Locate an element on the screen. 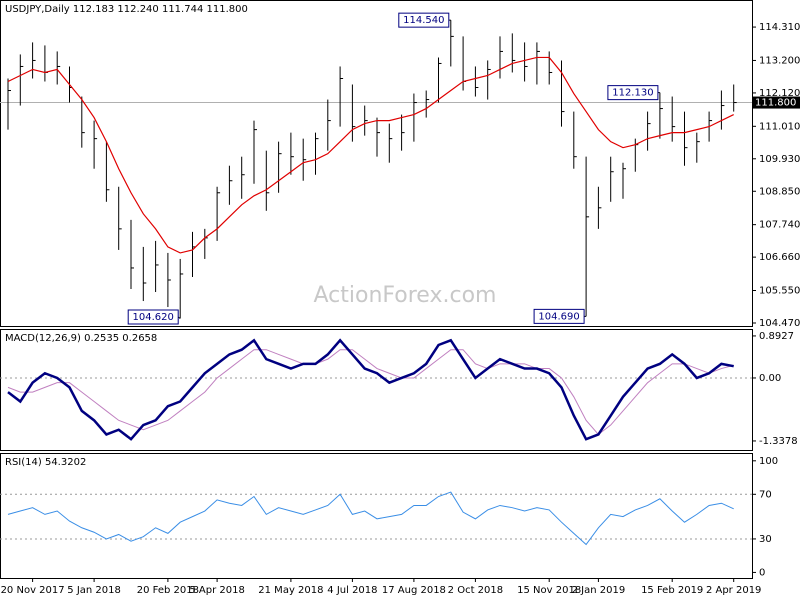 The image size is (800, 600). y-tick-label: 114.310 is located at coordinates (779, 27).